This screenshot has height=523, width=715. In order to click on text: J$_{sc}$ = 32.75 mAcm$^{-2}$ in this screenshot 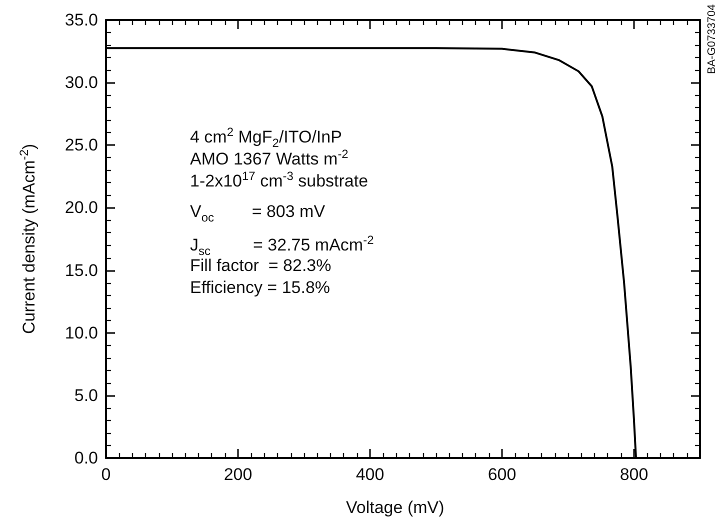, I will do `click(282, 245)`.